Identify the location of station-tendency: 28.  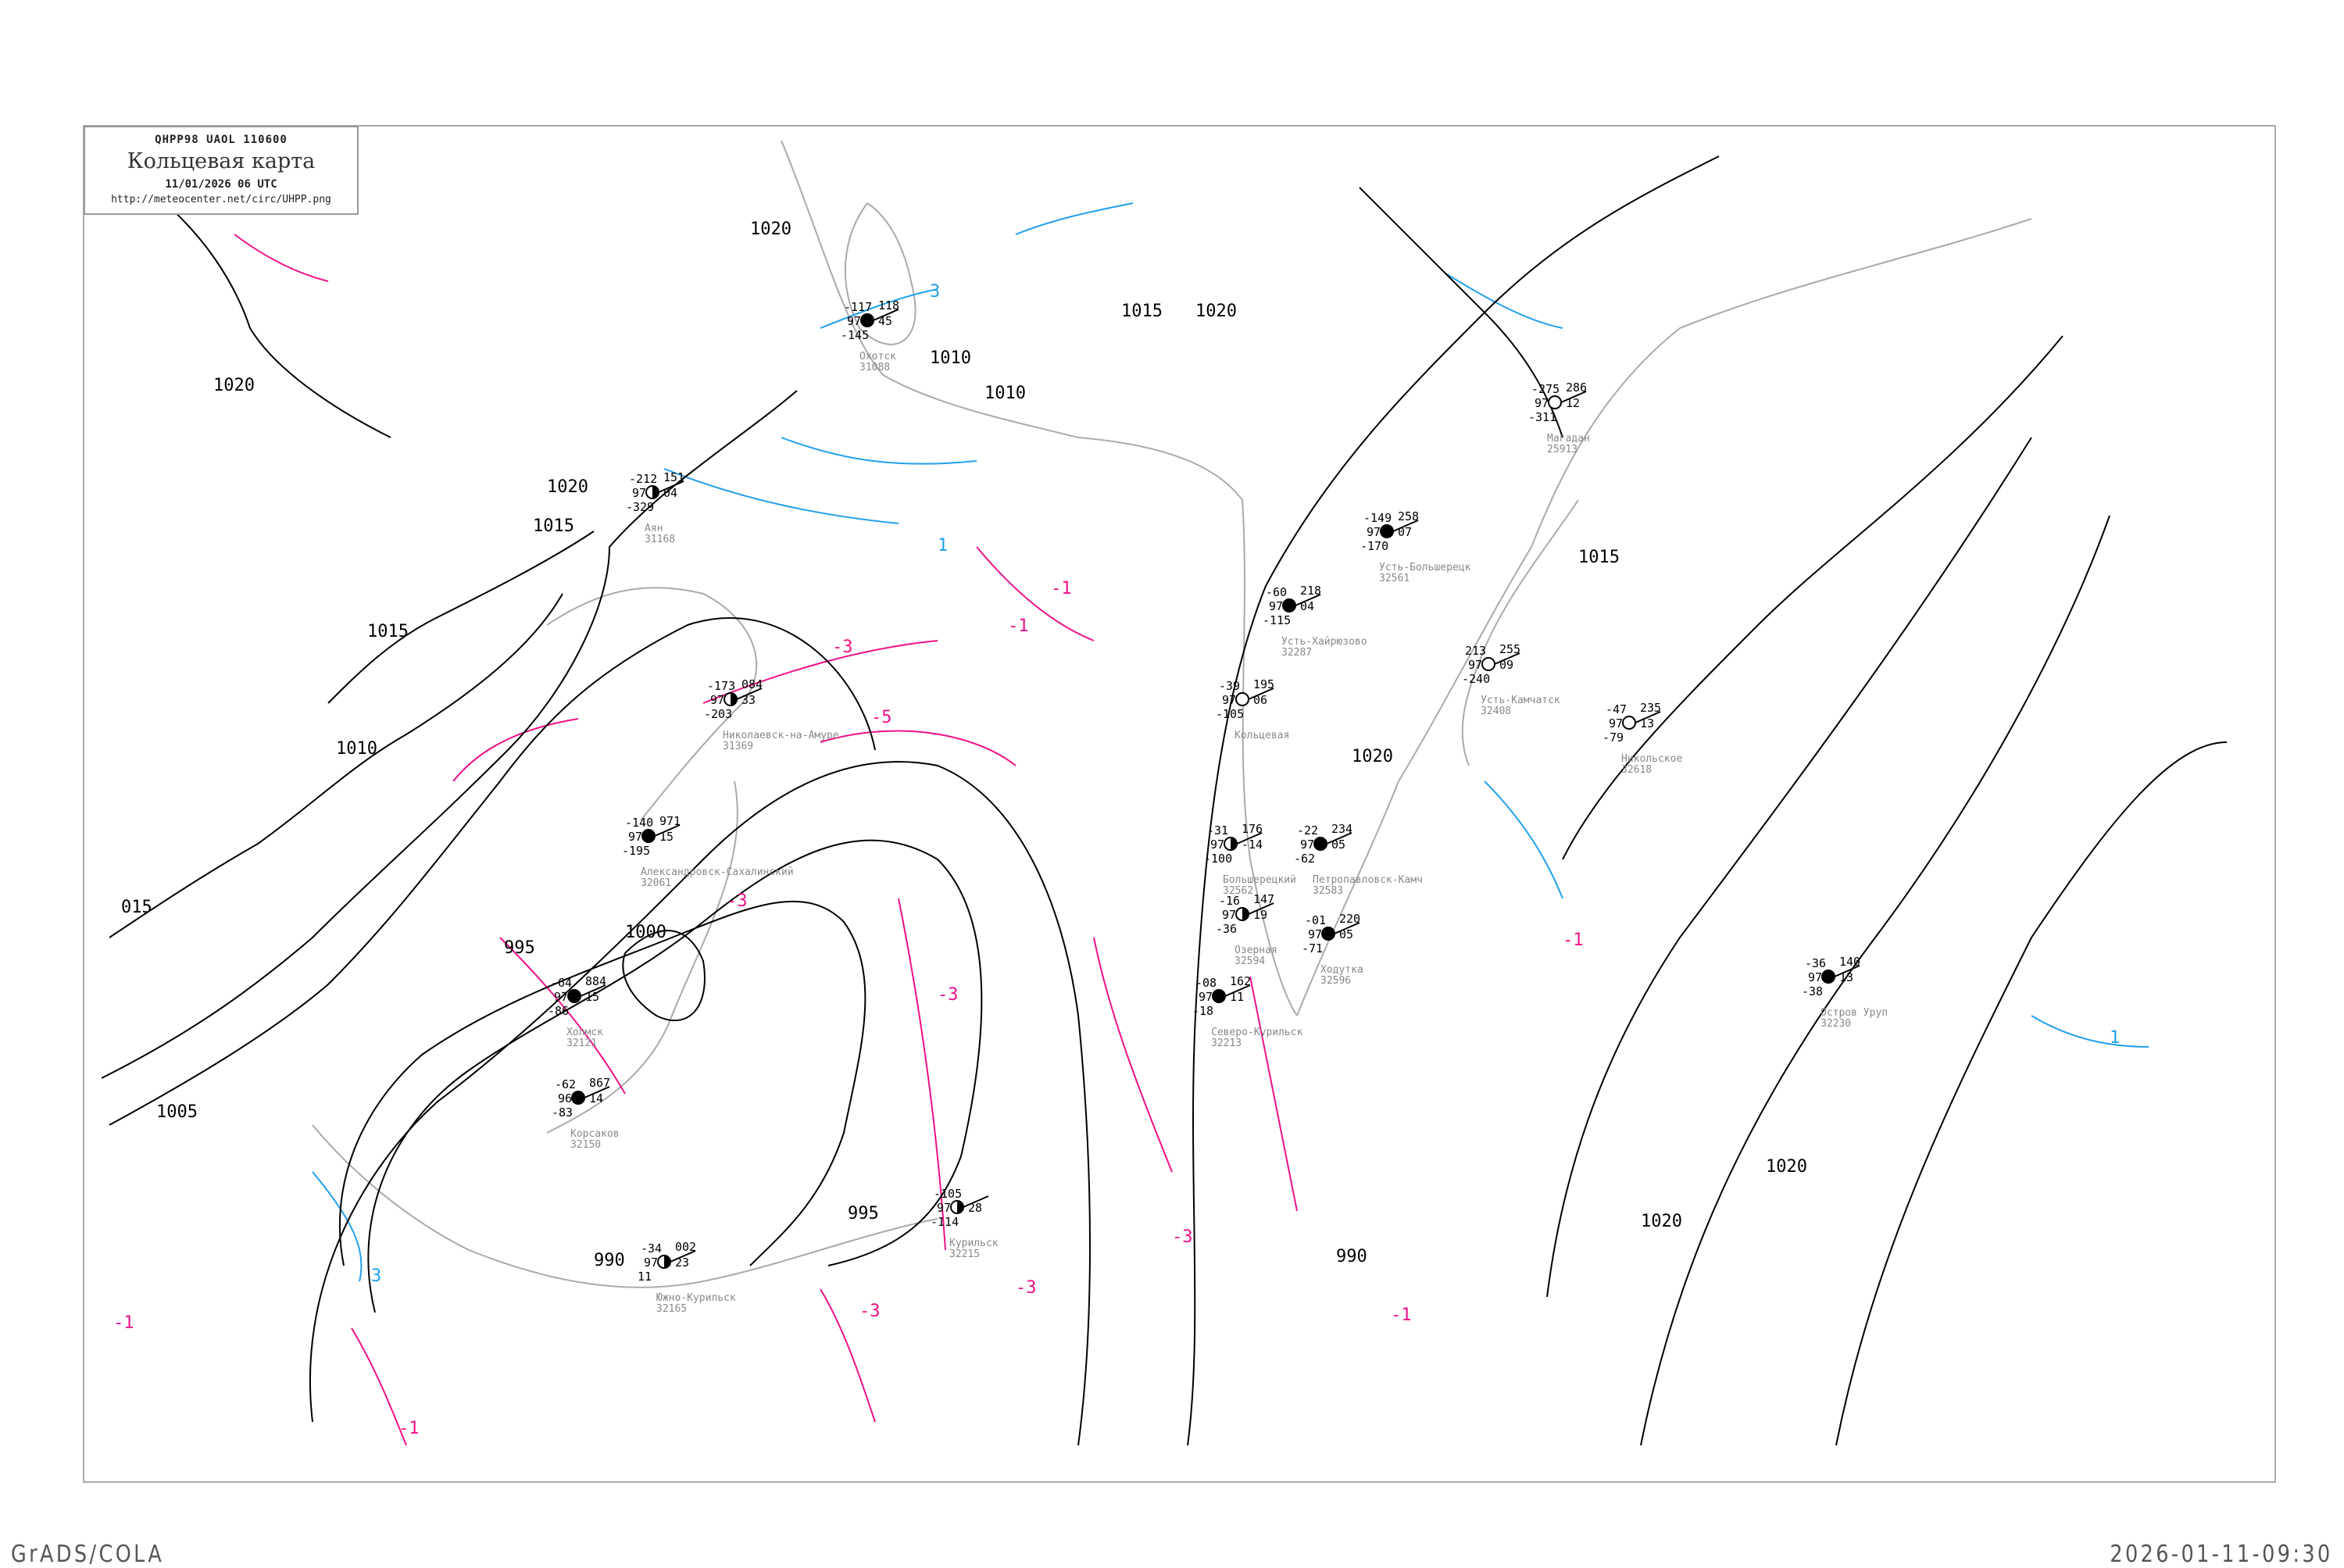
(975, 1208).